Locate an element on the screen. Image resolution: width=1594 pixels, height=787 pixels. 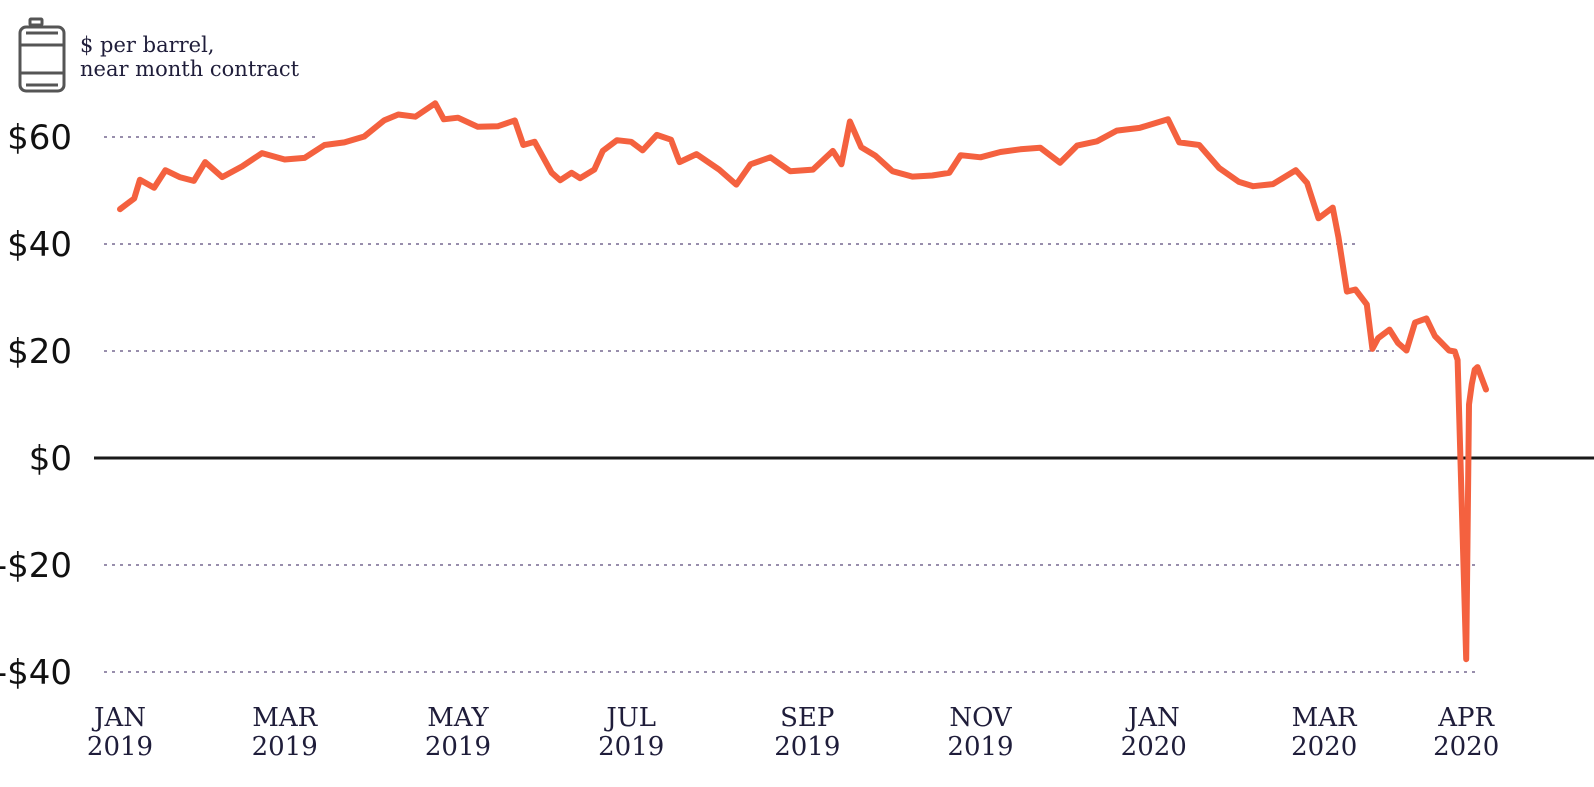
y-tick-label: $20 is located at coordinates (39, 352).